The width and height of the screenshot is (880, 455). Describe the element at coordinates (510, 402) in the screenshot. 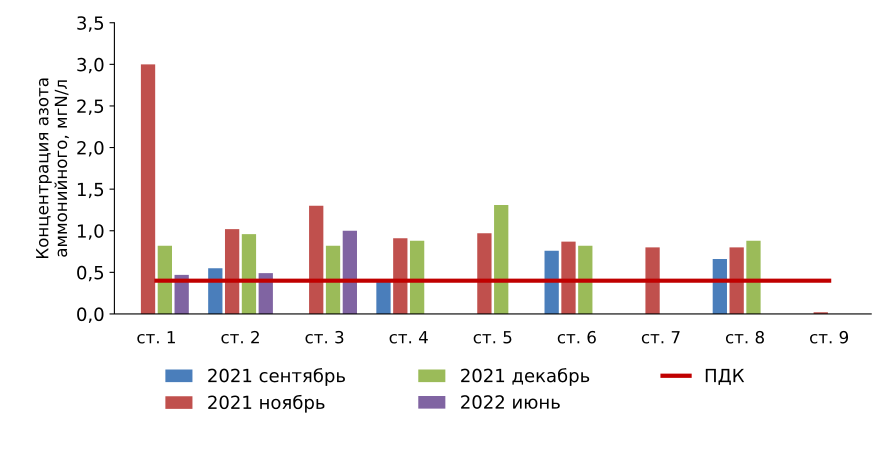

I see `legend-label: 2022 июнь` at that location.